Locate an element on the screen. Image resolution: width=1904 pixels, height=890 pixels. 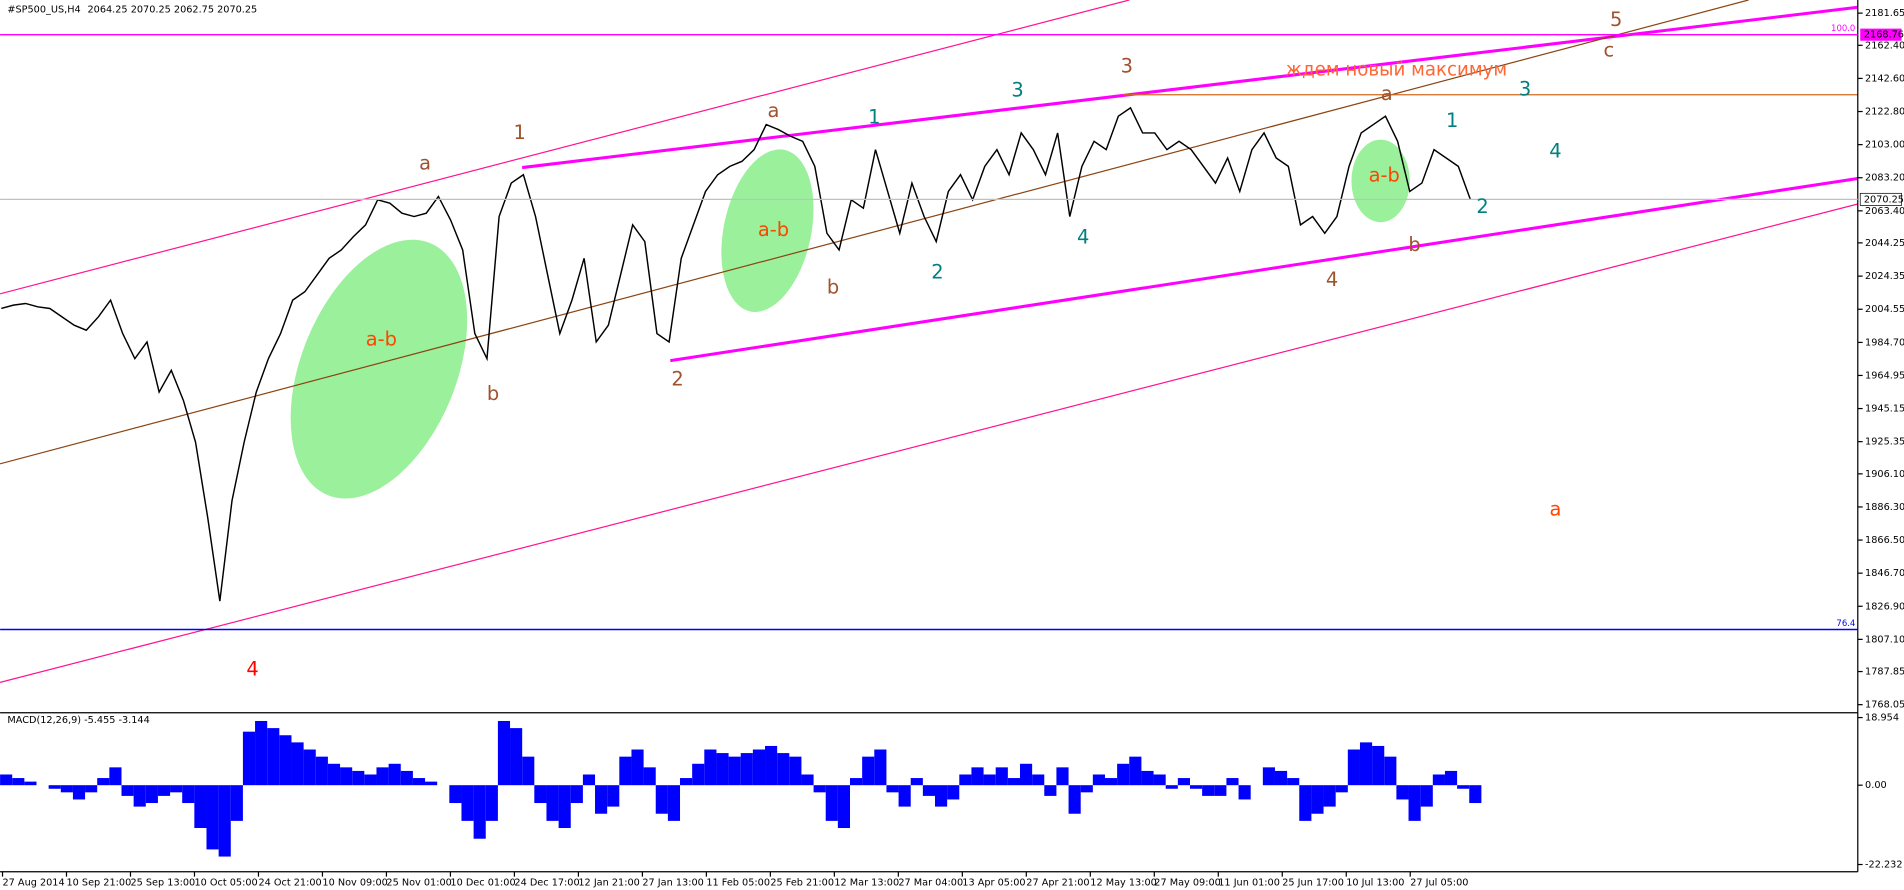
wave-label: a-b is located at coordinates (381, 338).